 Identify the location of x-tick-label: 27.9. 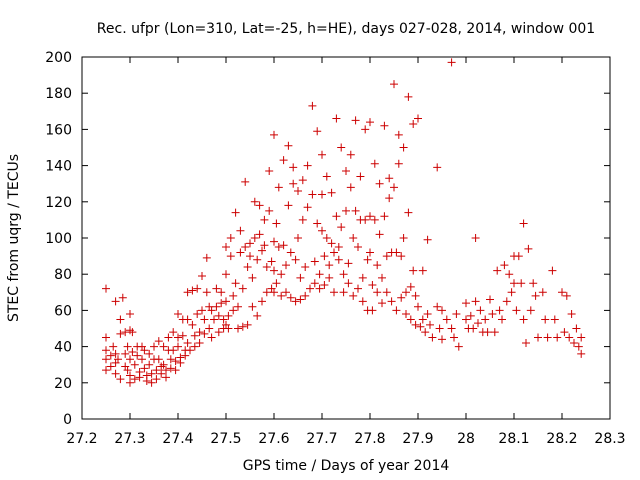
(417, 439).